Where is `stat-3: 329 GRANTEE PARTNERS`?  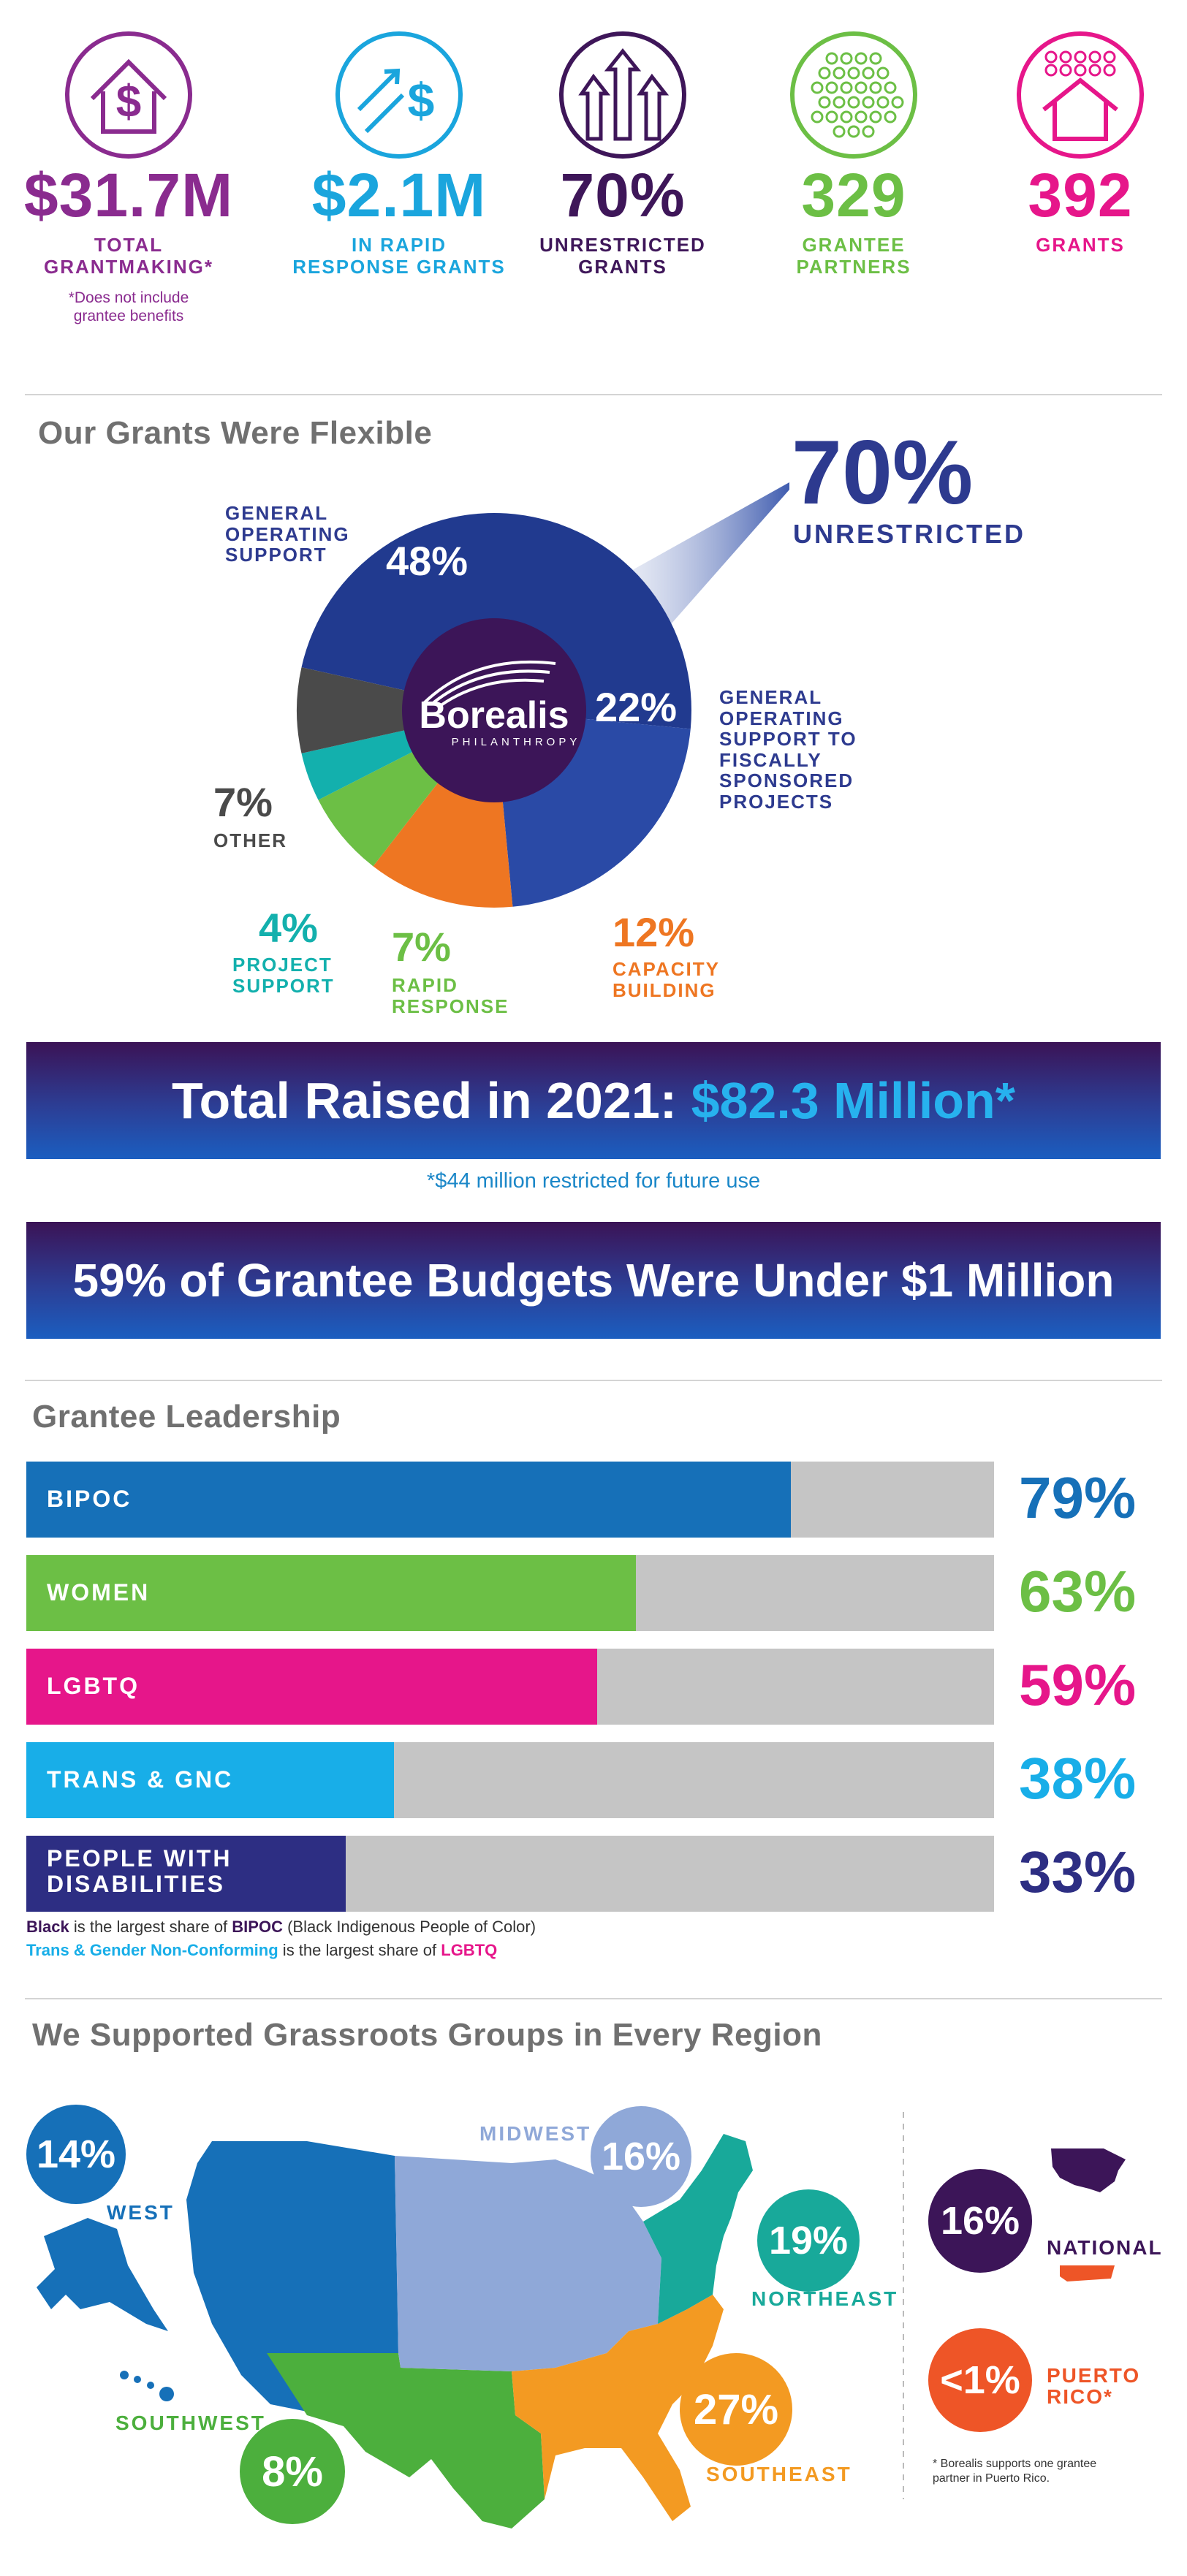
stat-3: 329 GRANTEE PARTNERS is located at coordinates (853, 153).